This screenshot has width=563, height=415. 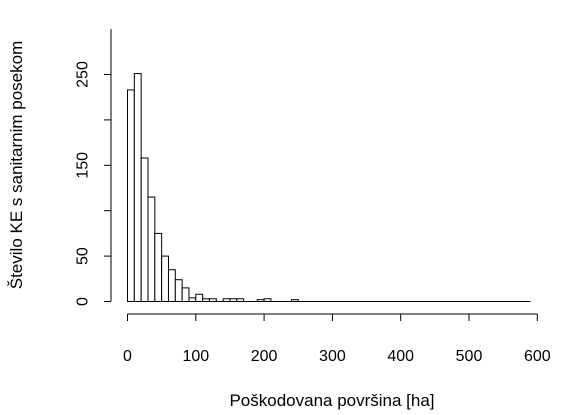 What do you see at coordinates (83, 256) in the screenshot?
I see `y-tick-label: 50` at bounding box center [83, 256].